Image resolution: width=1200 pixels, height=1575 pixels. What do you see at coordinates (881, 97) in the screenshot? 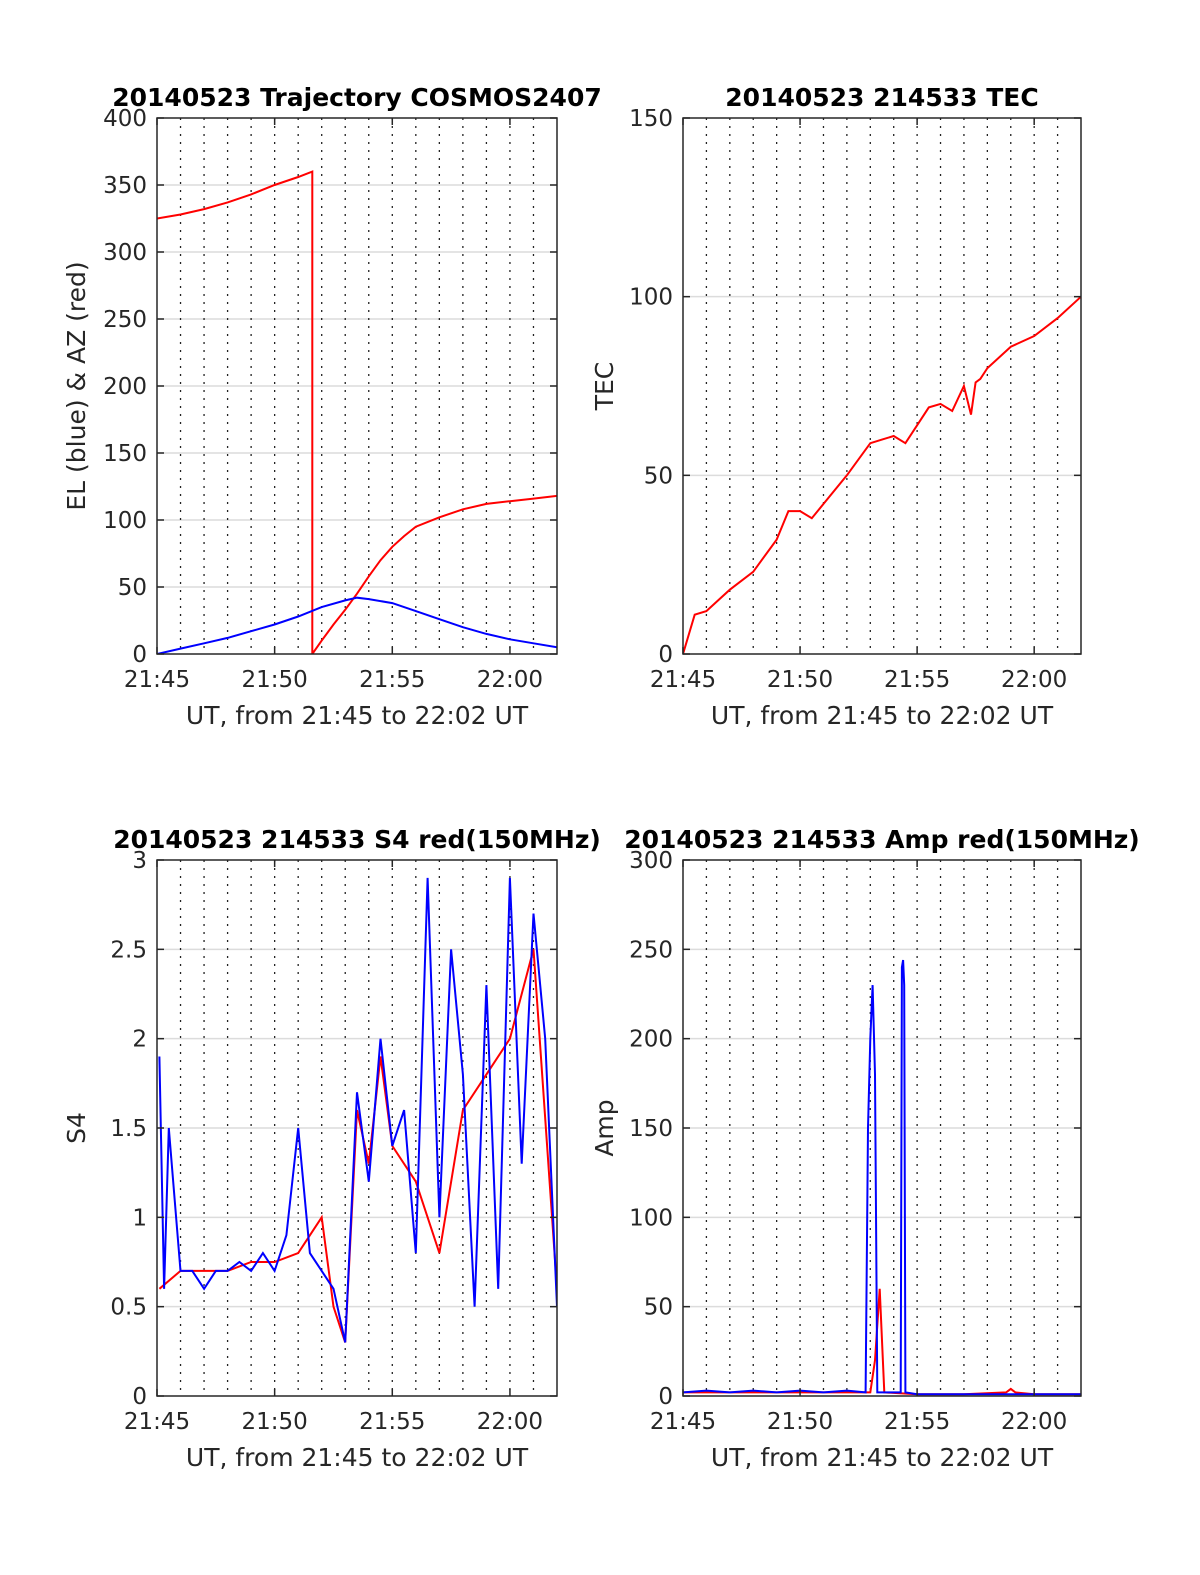
I see `chart-title: 20140523 214533 TEC` at bounding box center [881, 97].